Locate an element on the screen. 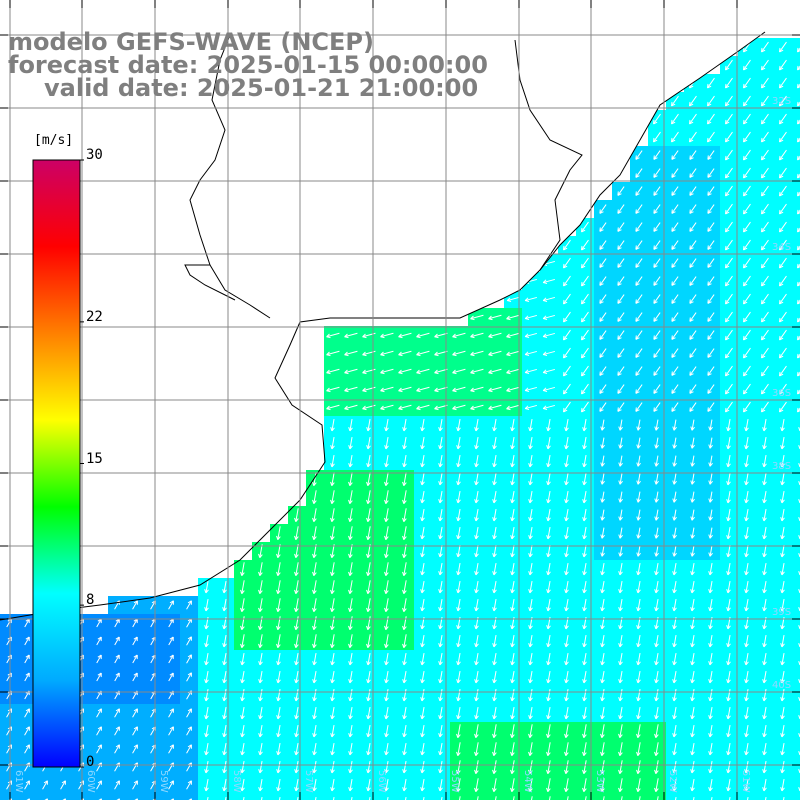  lon-labels: 61W 60W 59W 58W 57W 56W 55W 54W 53W 52W 51W is located at coordinates (382, 781).